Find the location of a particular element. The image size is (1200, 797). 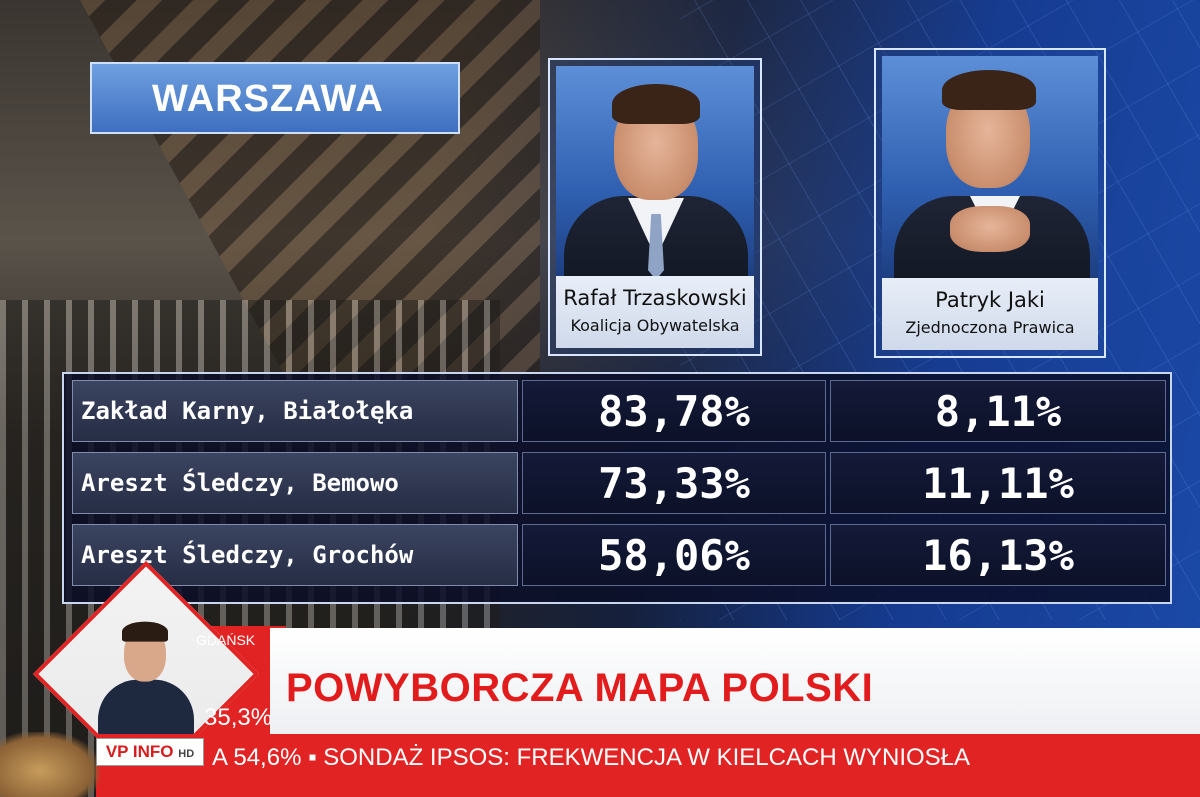

decor-figurine is located at coordinates (50, 764).